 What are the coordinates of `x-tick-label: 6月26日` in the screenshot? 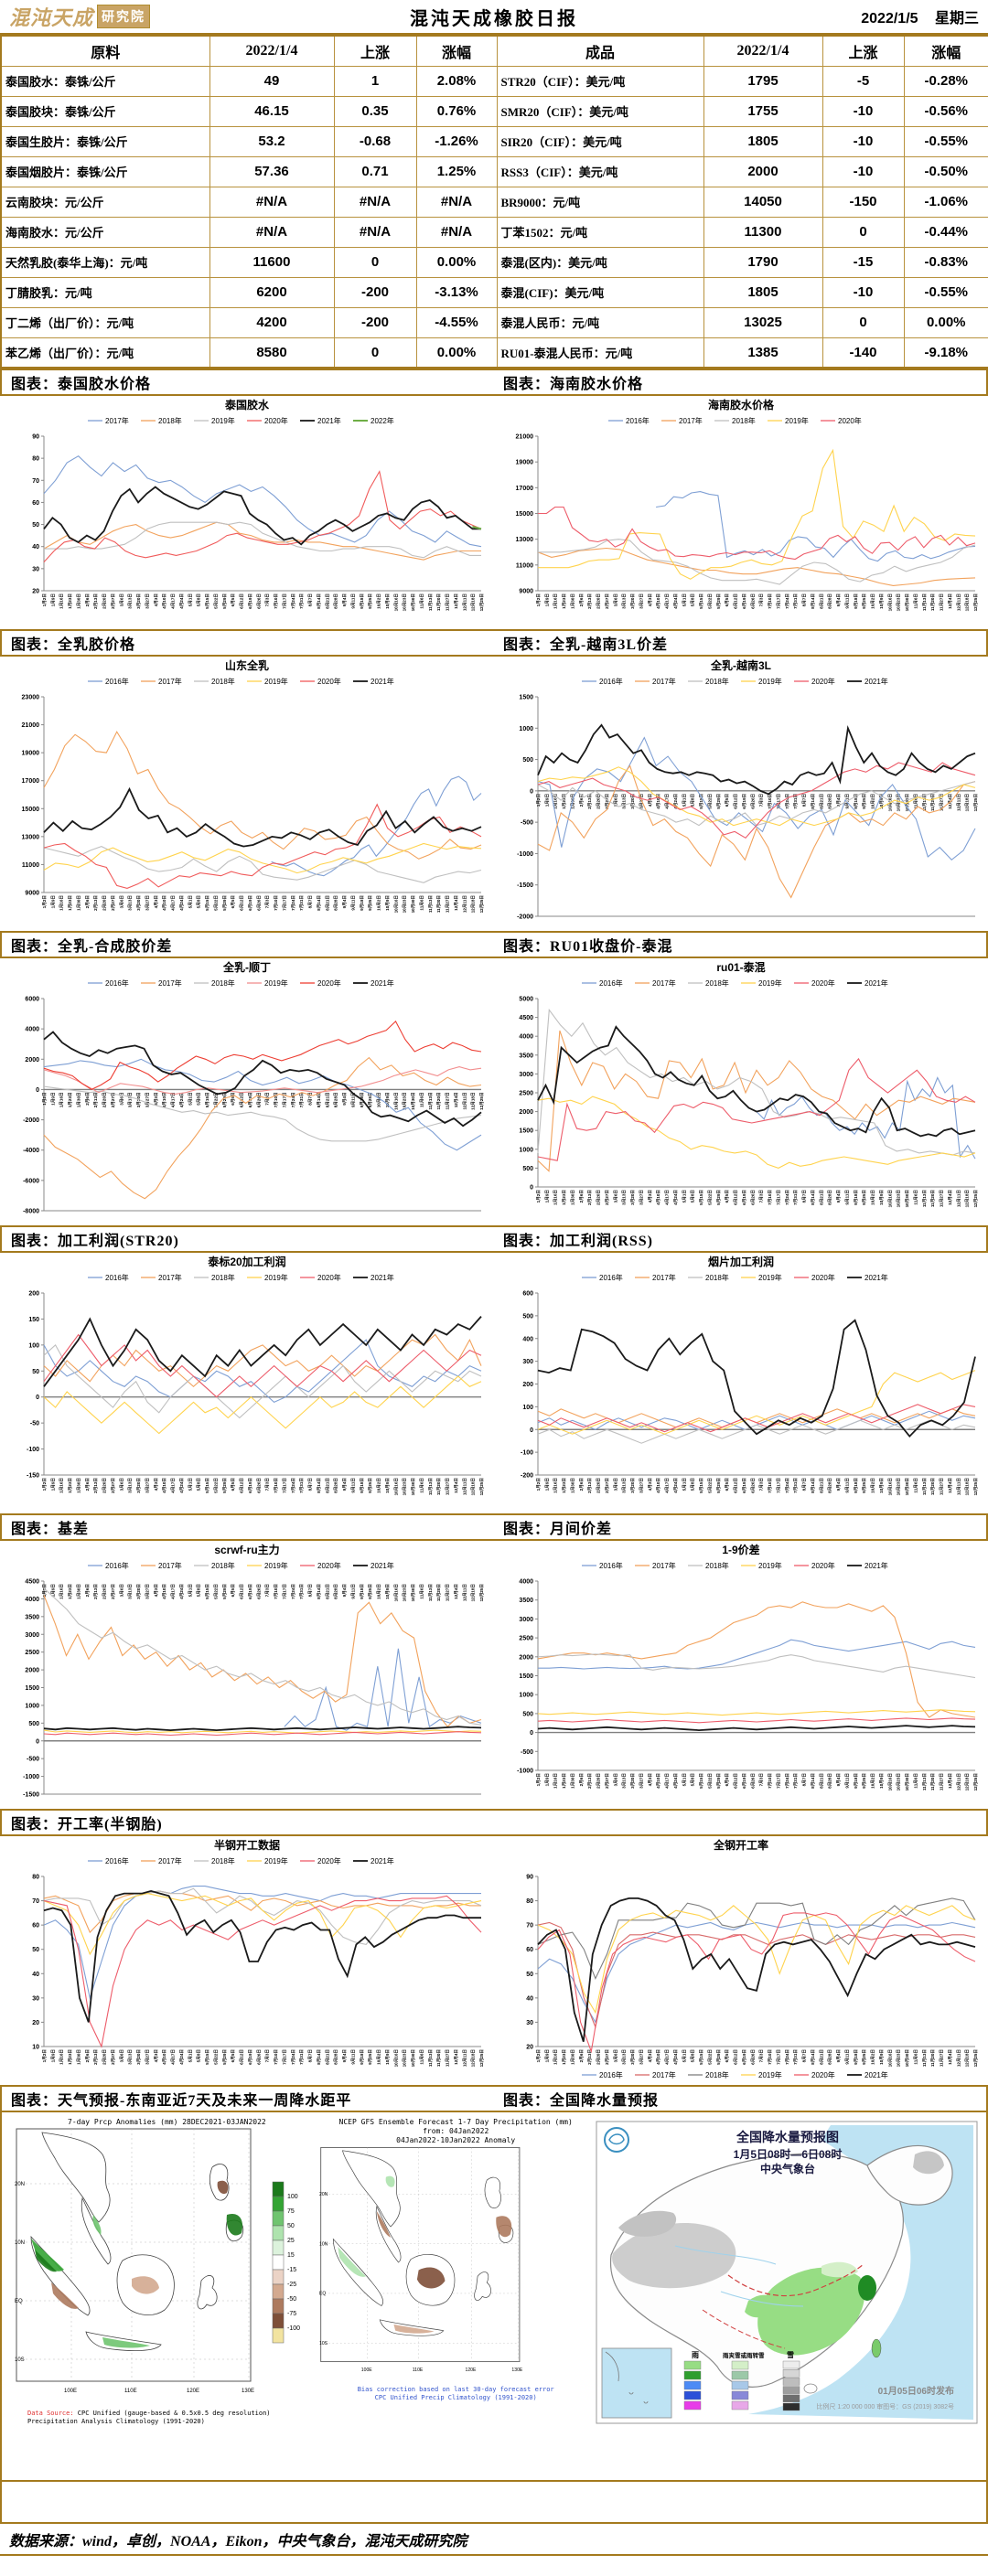 It's located at (753, 601).